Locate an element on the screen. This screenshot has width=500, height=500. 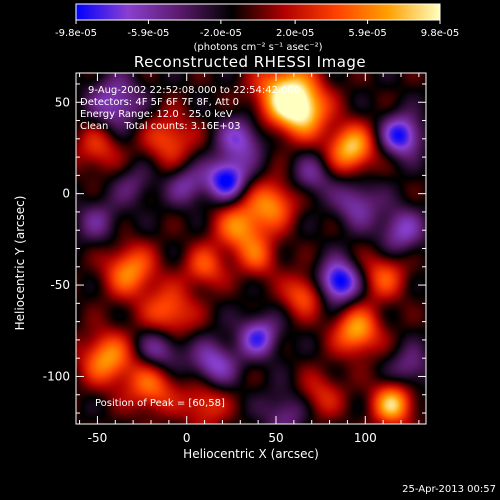
colorbar-tick-label-5: 9.8e-05 is located at coordinates (440, 33).